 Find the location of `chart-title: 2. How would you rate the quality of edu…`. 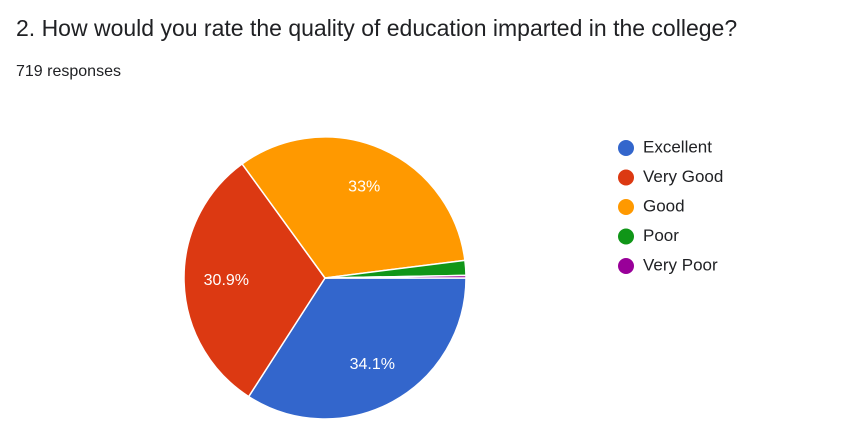

chart-title: 2. How would you rate the quality of edu… is located at coordinates (376, 28).